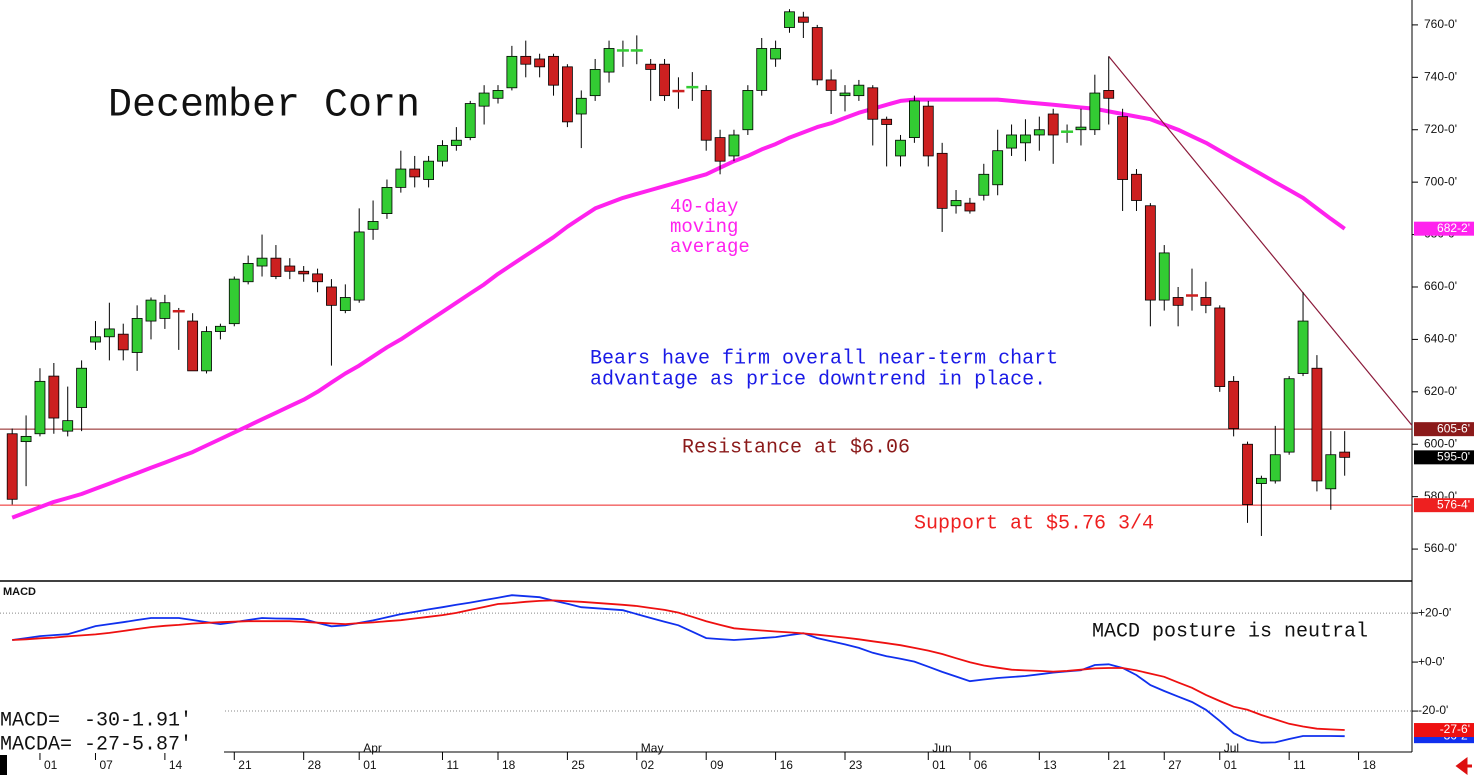 This screenshot has height=778, width=1476. What do you see at coordinates (1440, 339) in the screenshot?
I see `y-tick-label: 640-0'` at bounding box center [1440, 339].